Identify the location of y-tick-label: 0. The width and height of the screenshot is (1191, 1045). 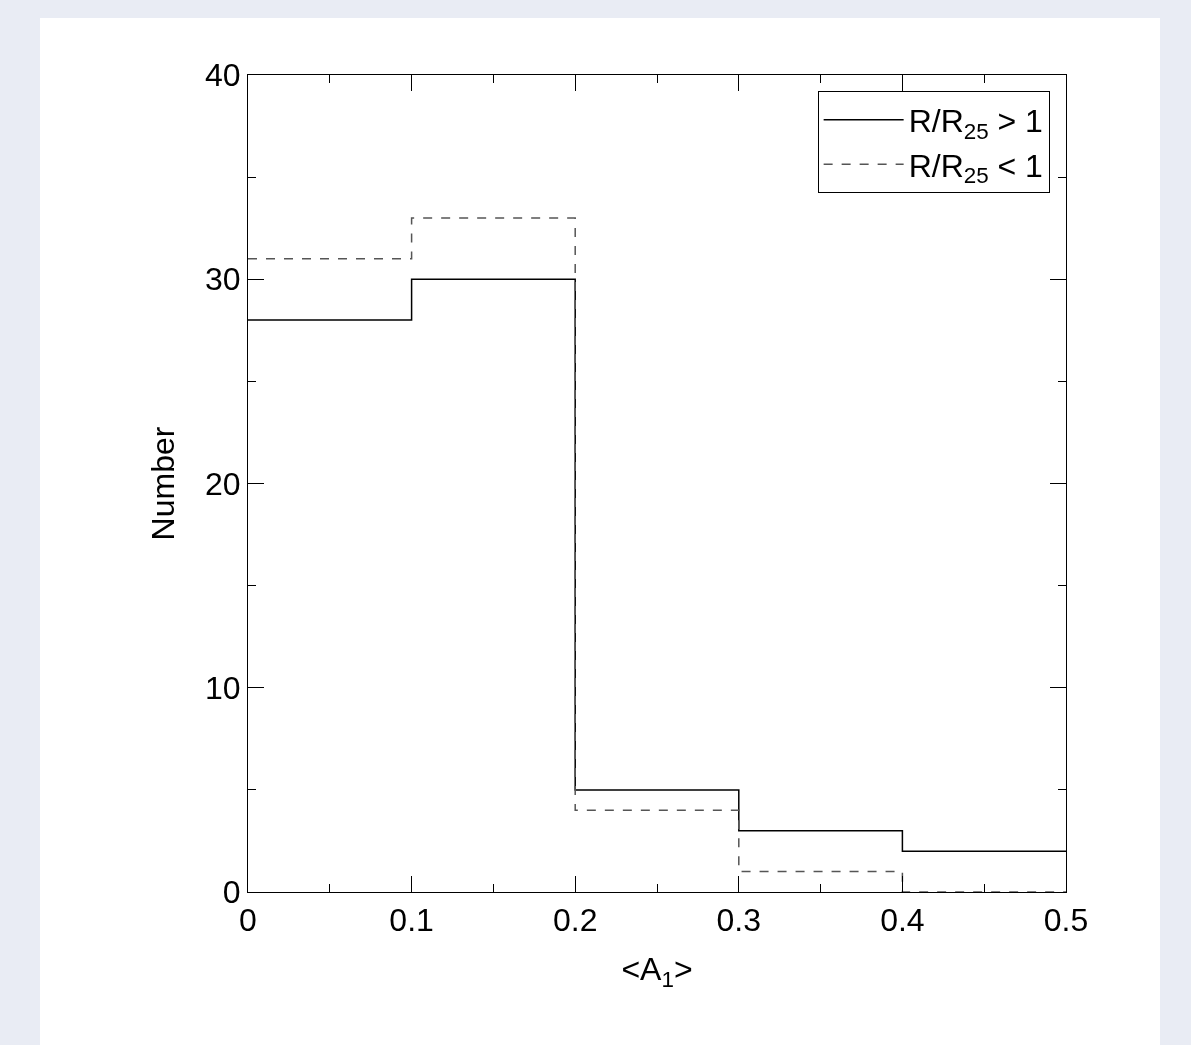
(231, 892).